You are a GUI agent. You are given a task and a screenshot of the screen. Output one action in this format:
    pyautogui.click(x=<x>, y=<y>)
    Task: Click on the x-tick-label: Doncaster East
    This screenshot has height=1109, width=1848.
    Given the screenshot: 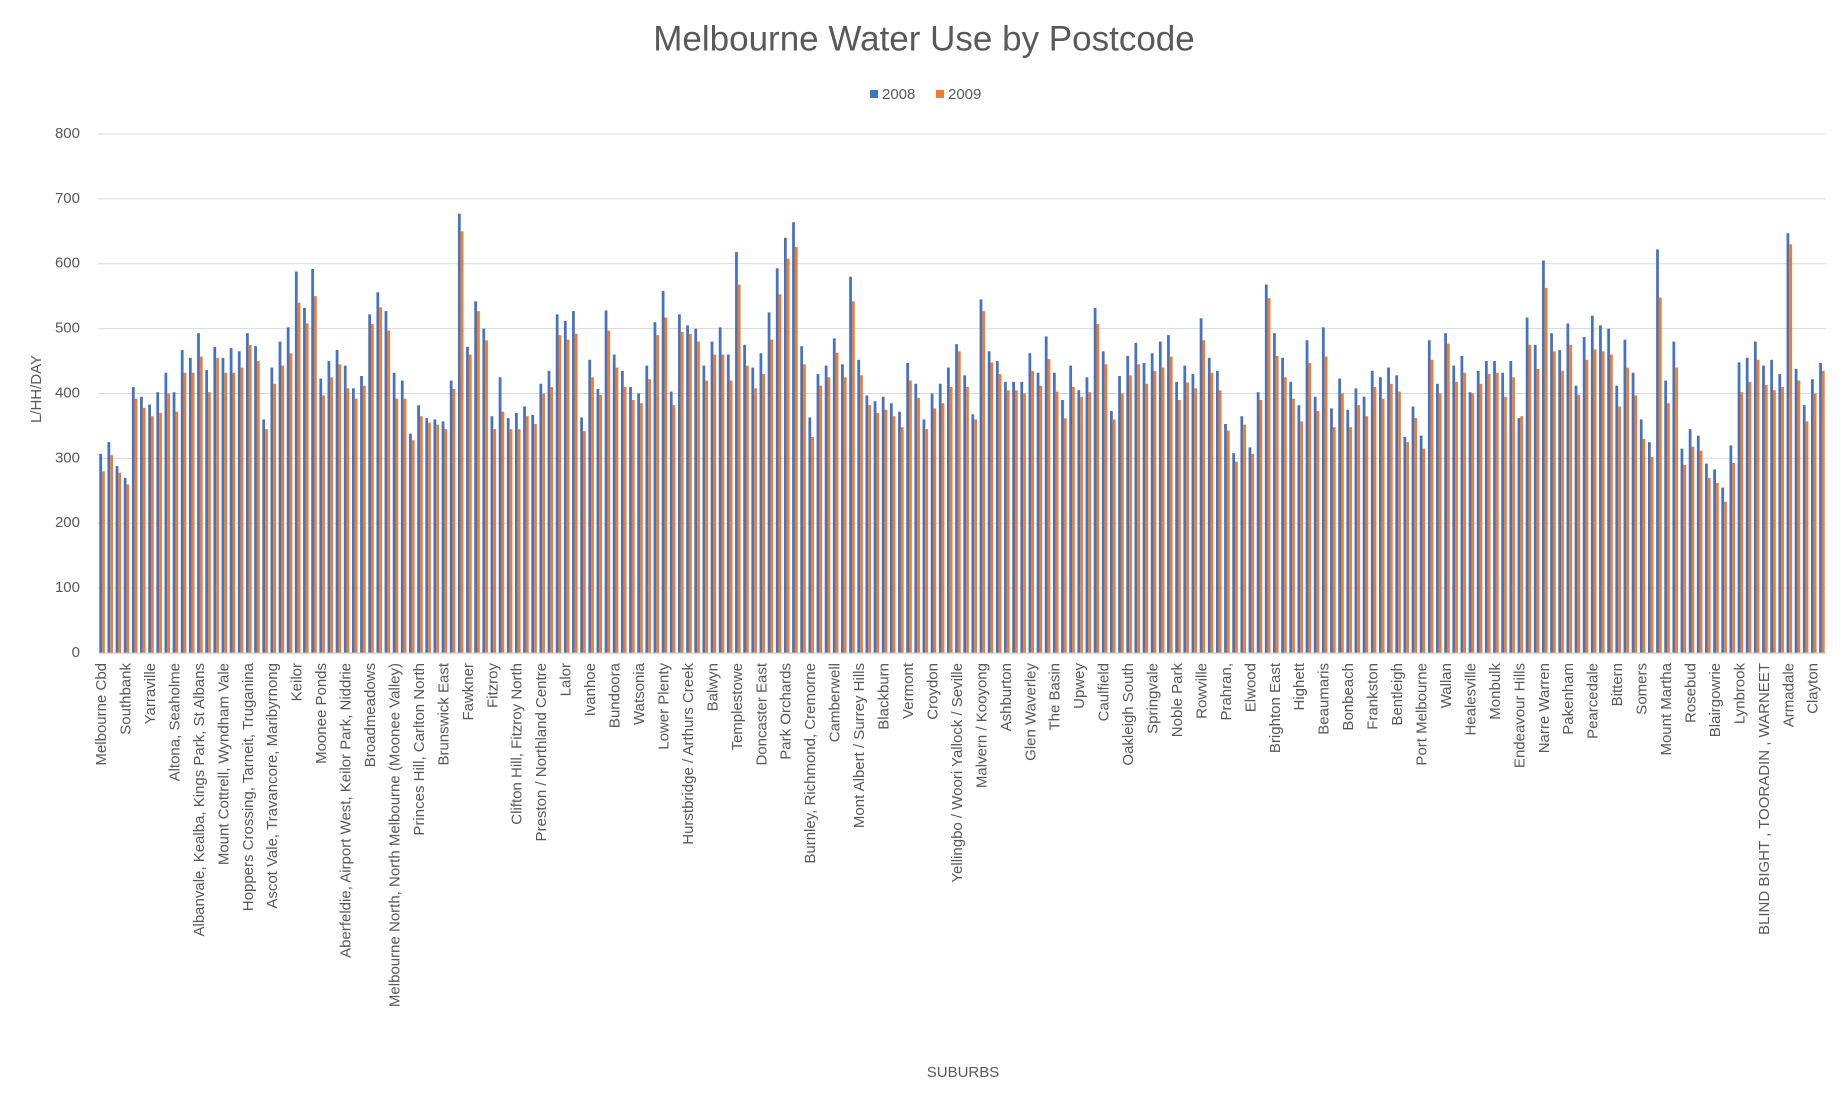 What is the action you would take?
    pyautogui.click(x=761, y=713)
    